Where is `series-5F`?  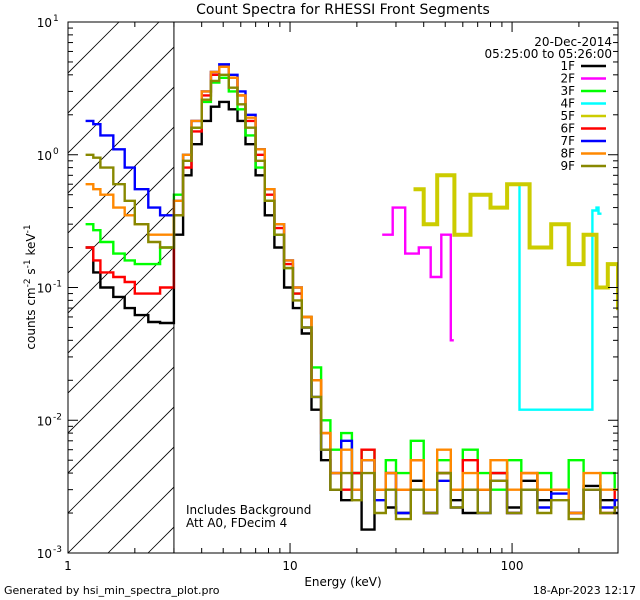 series-5F is located at coordinates (515, 242).